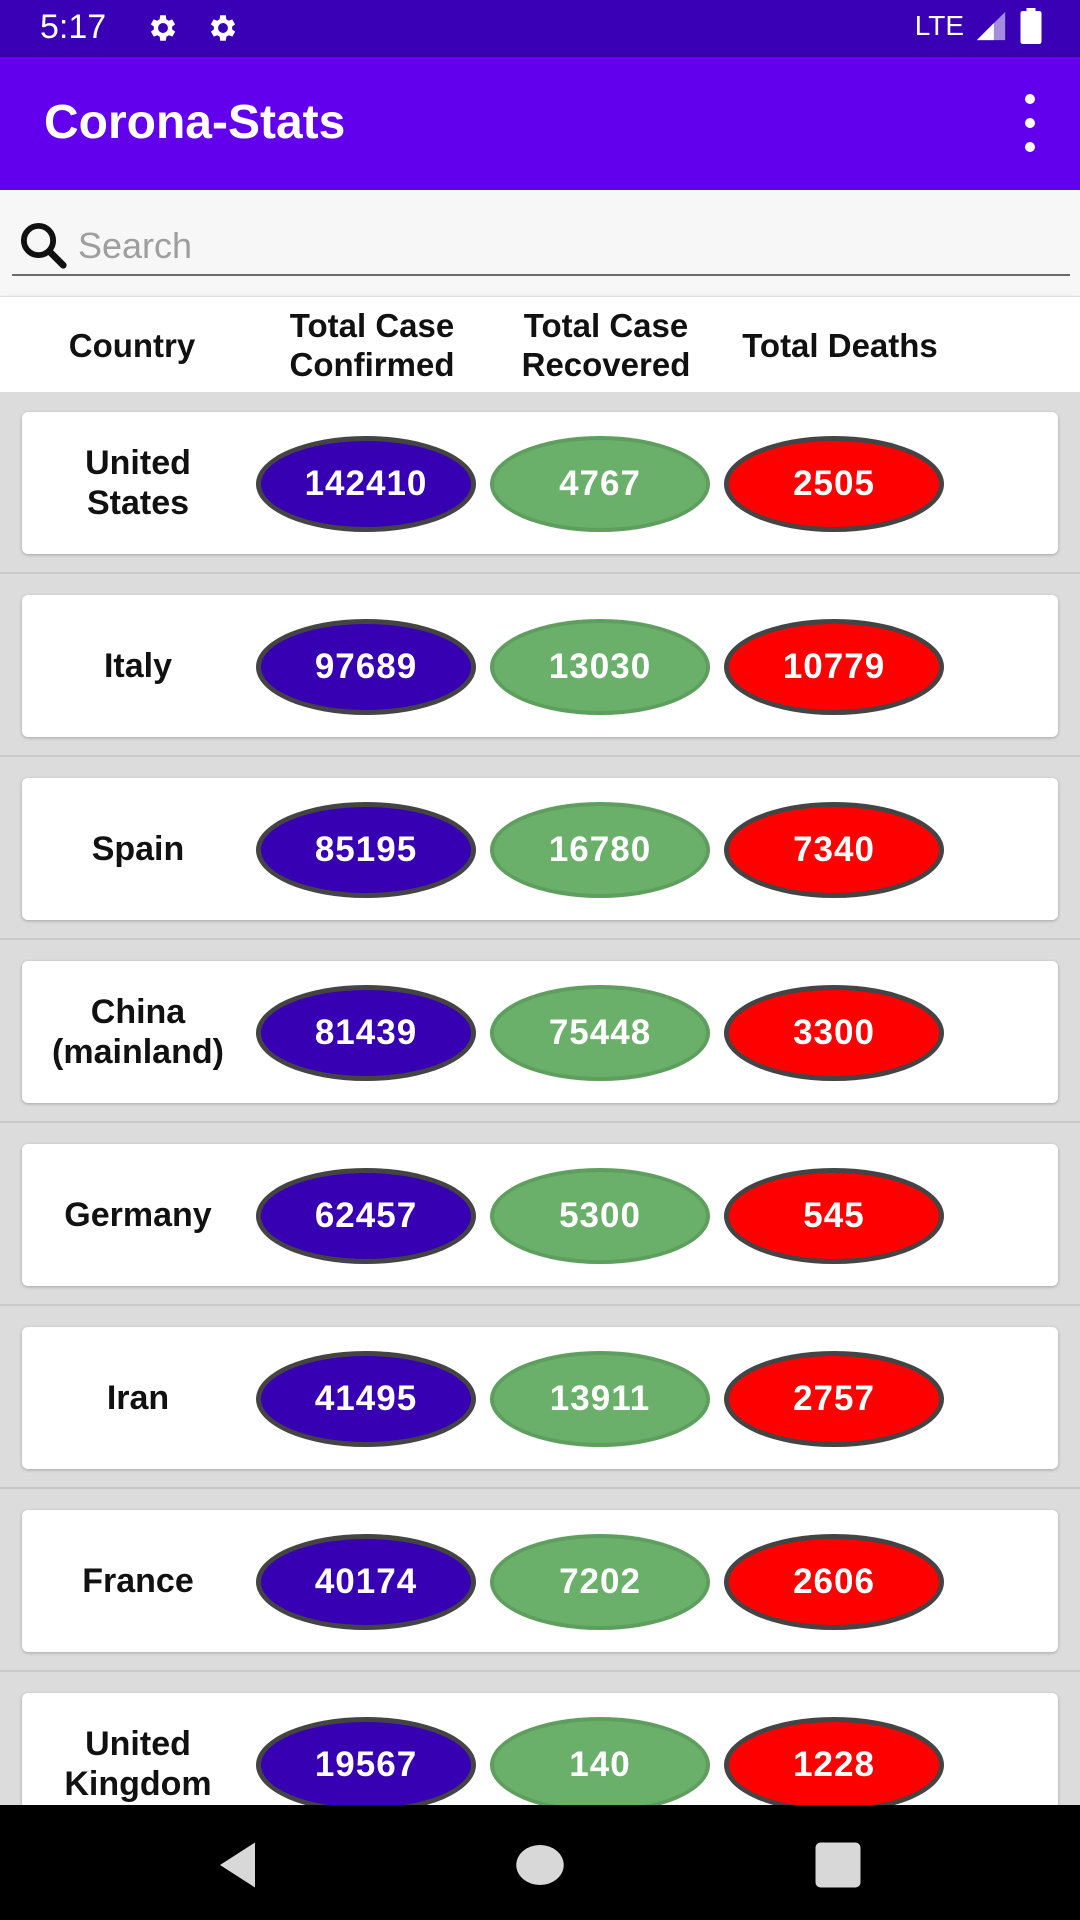 This screenshot has width=1080, height=1920. I want to click on recovered-badge: 13030, so click(600, 667).